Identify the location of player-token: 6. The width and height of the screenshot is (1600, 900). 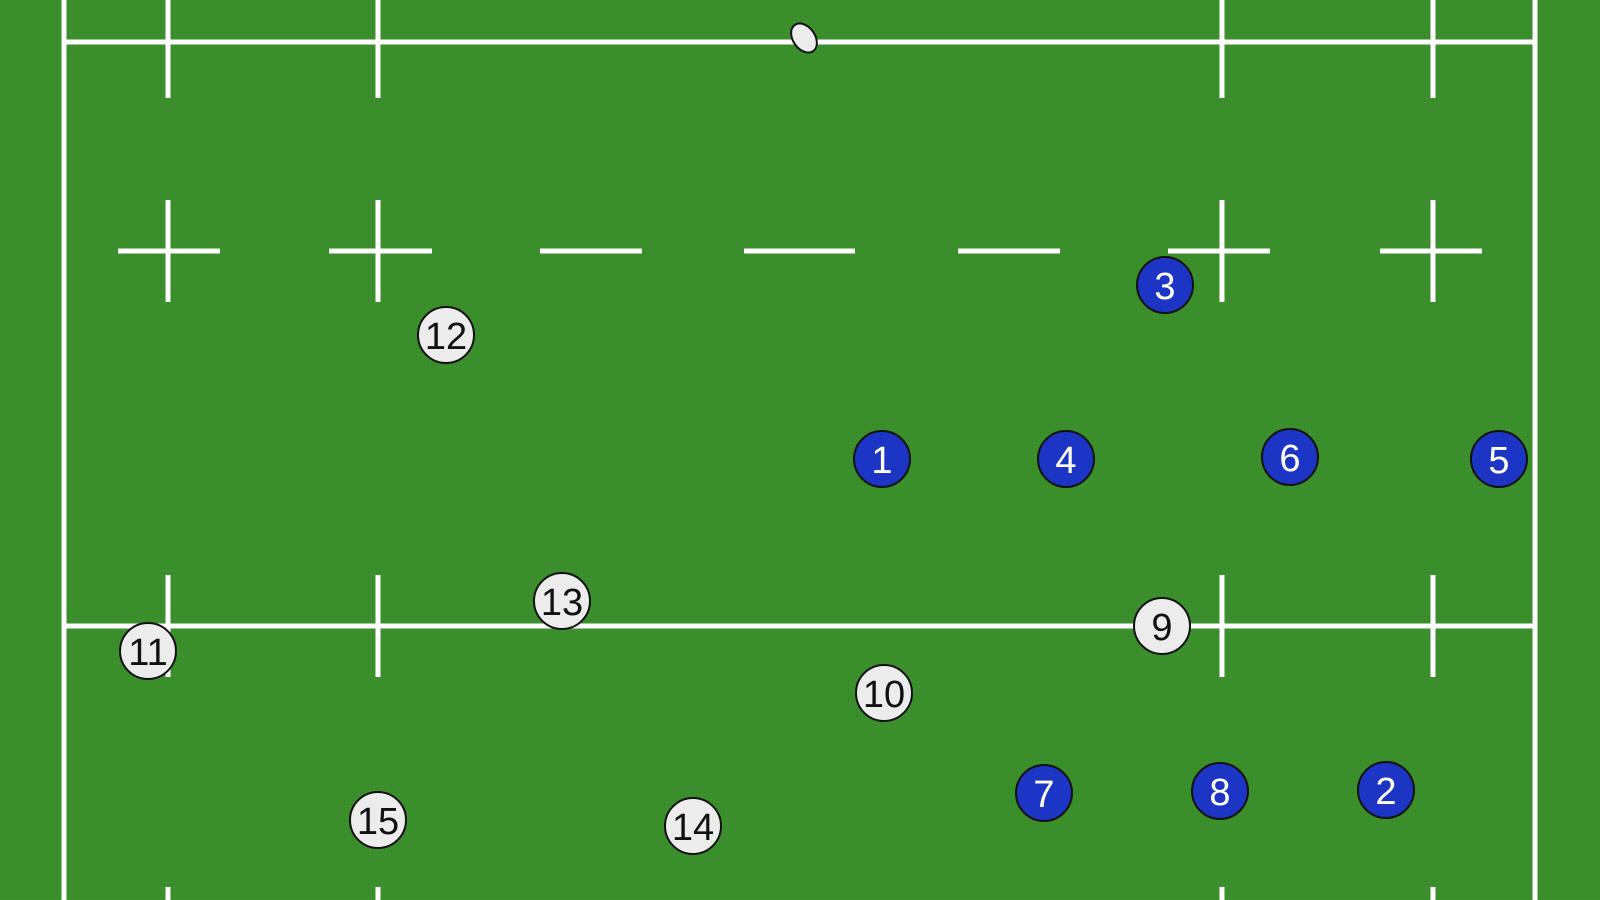
(1290, 457).